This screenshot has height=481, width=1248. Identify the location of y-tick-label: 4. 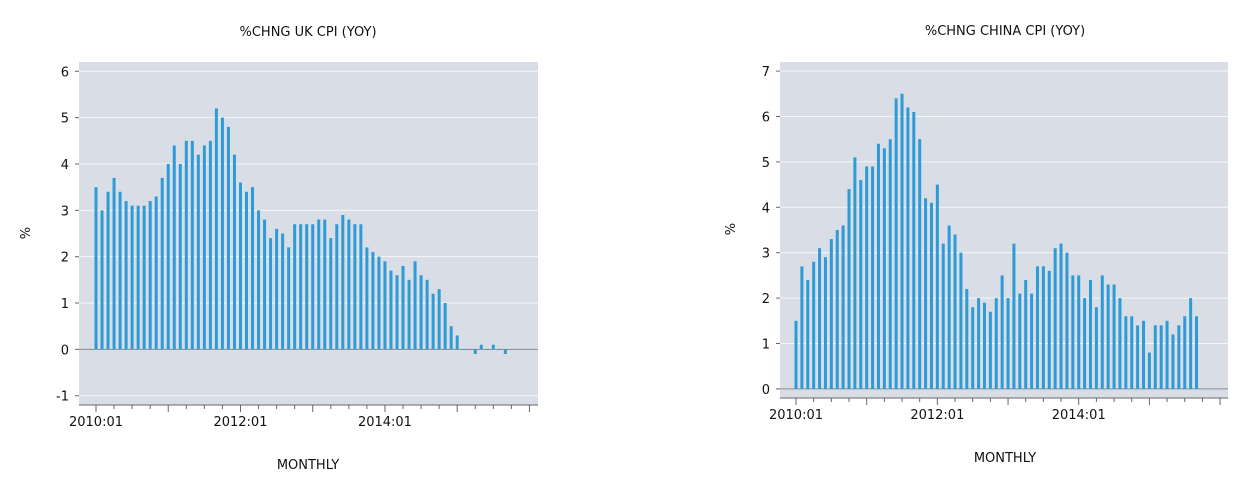
(65, 165).